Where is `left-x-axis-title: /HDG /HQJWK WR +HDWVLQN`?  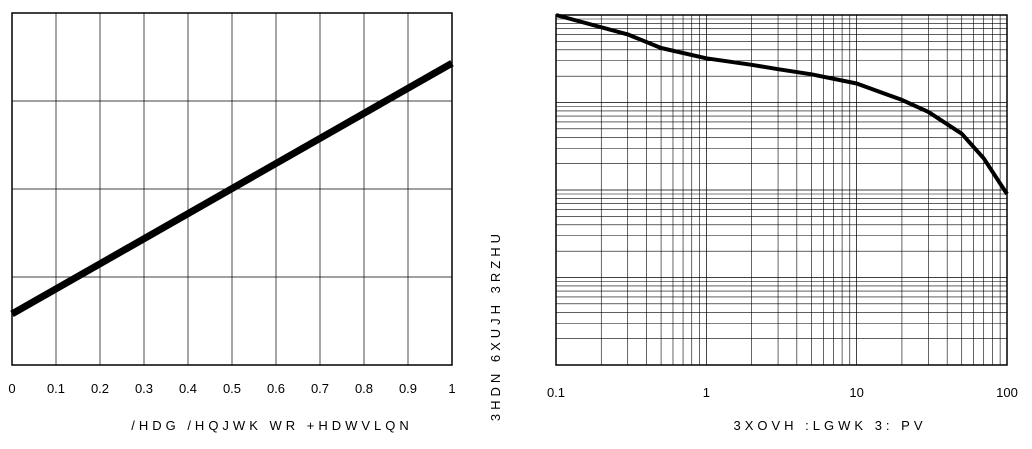 left-x-axis-title: /HDG /HQJWK WR +HDWVLQN is located at coordinates (272, 425).